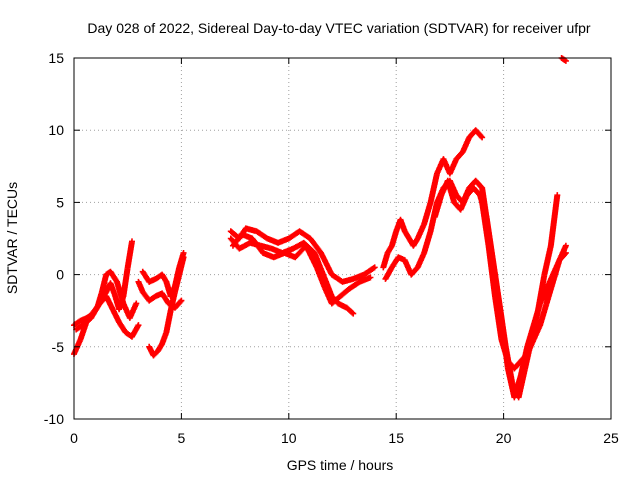  What do you see at coordinates (396, 438) in the screenshot?
I see `x-tick-label: 15` at bounding box center [396, 438].